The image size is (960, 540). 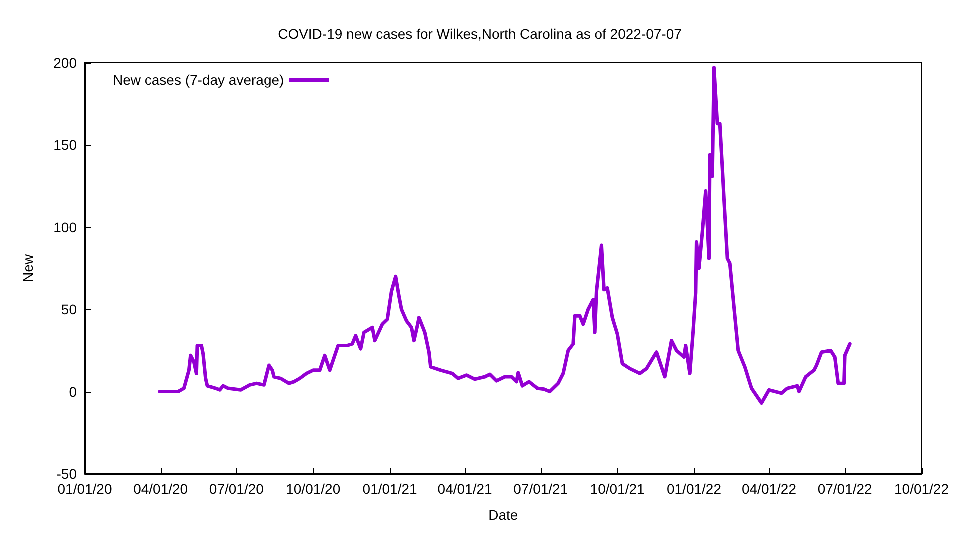 What do you see at coordinates (694, 489) in the screenshot?
I see `x-tick-label: 01/01/22` at bounding box center [694, 489].